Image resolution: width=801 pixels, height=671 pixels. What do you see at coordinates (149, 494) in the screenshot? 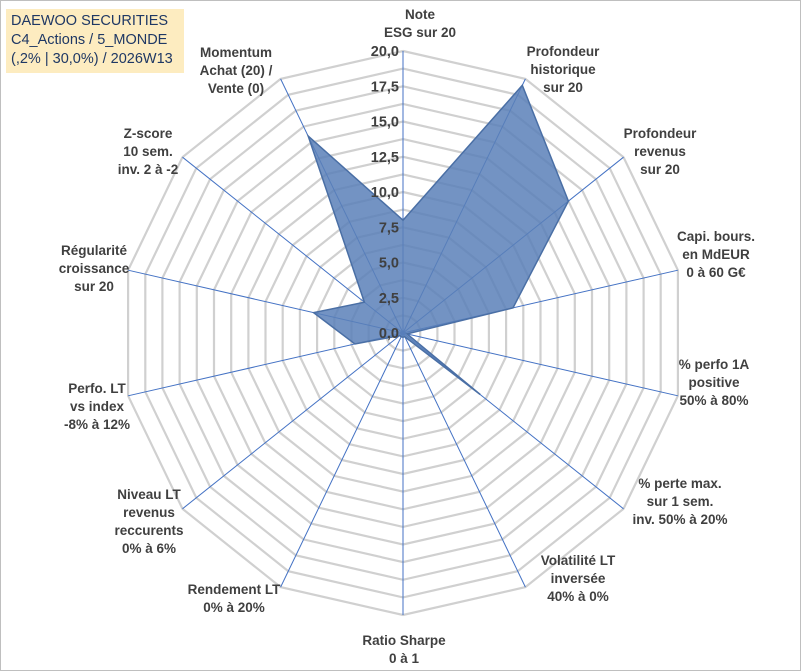
I see `category-label-line: Niveau LT` at bounding box center [149, 494].